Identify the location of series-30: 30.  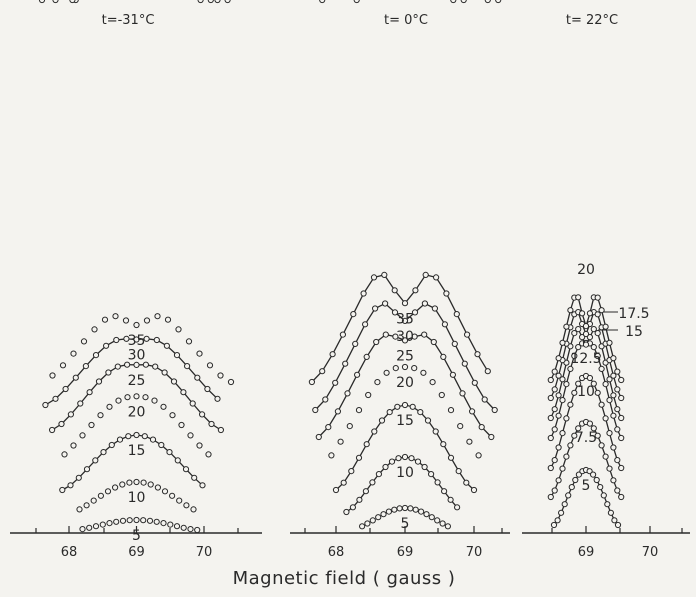
(405, 357).